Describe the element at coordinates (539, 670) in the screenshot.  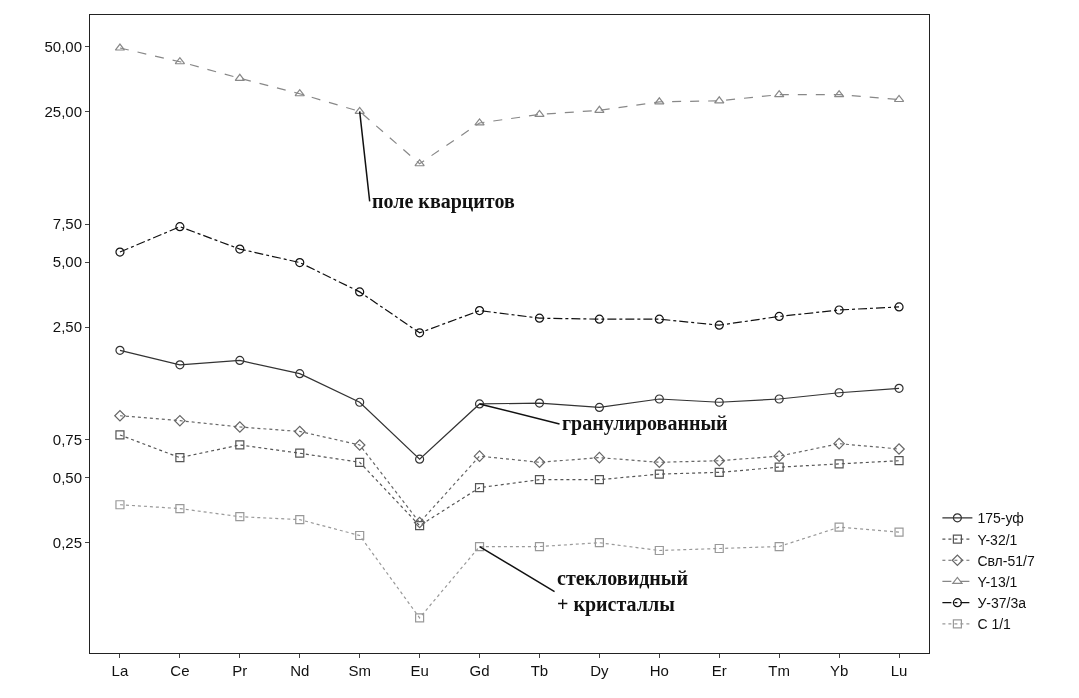
I see `x-tick-label: Tb` at that location.